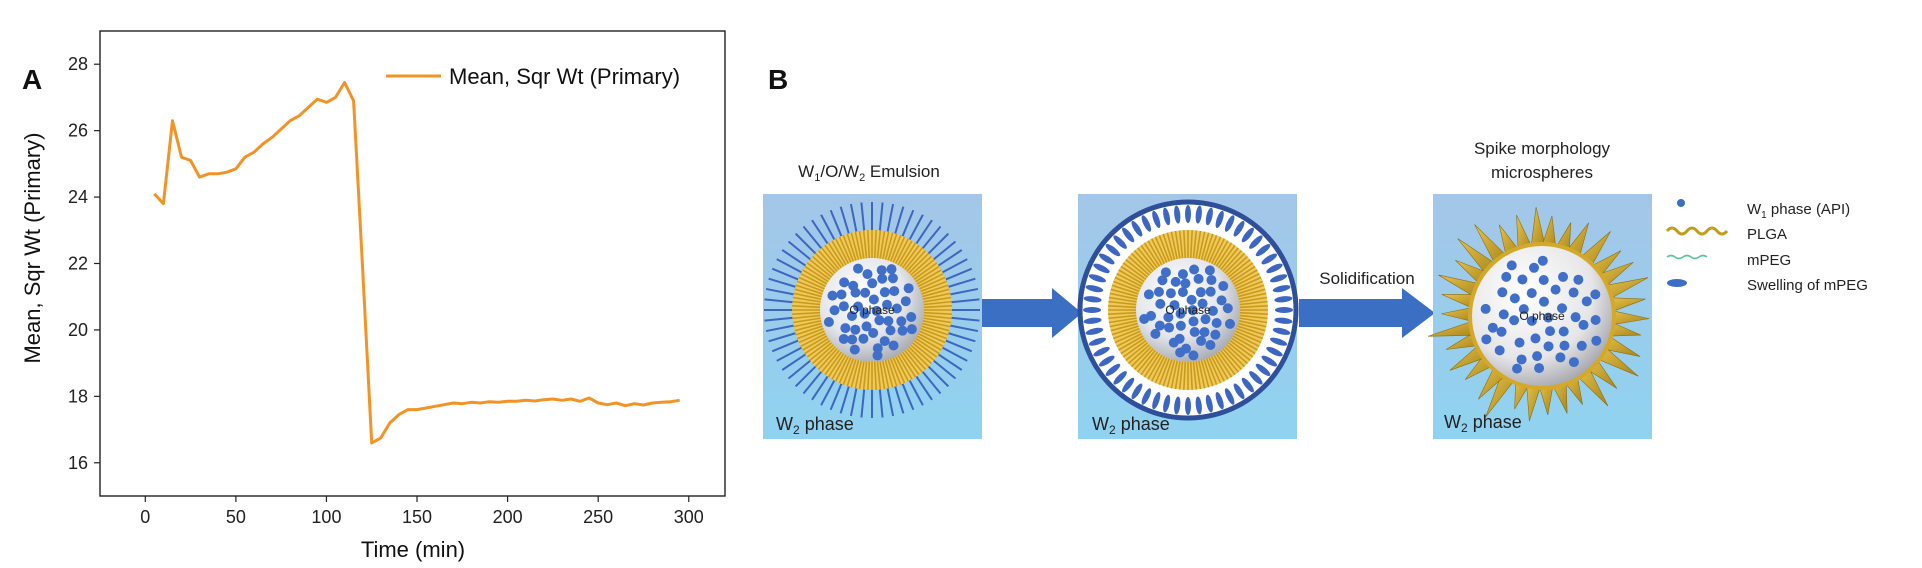 This screenshot has height=568, width=1922. I want to click on stage-microspheres-phase-label: W2 phase, so click(1483, 423).